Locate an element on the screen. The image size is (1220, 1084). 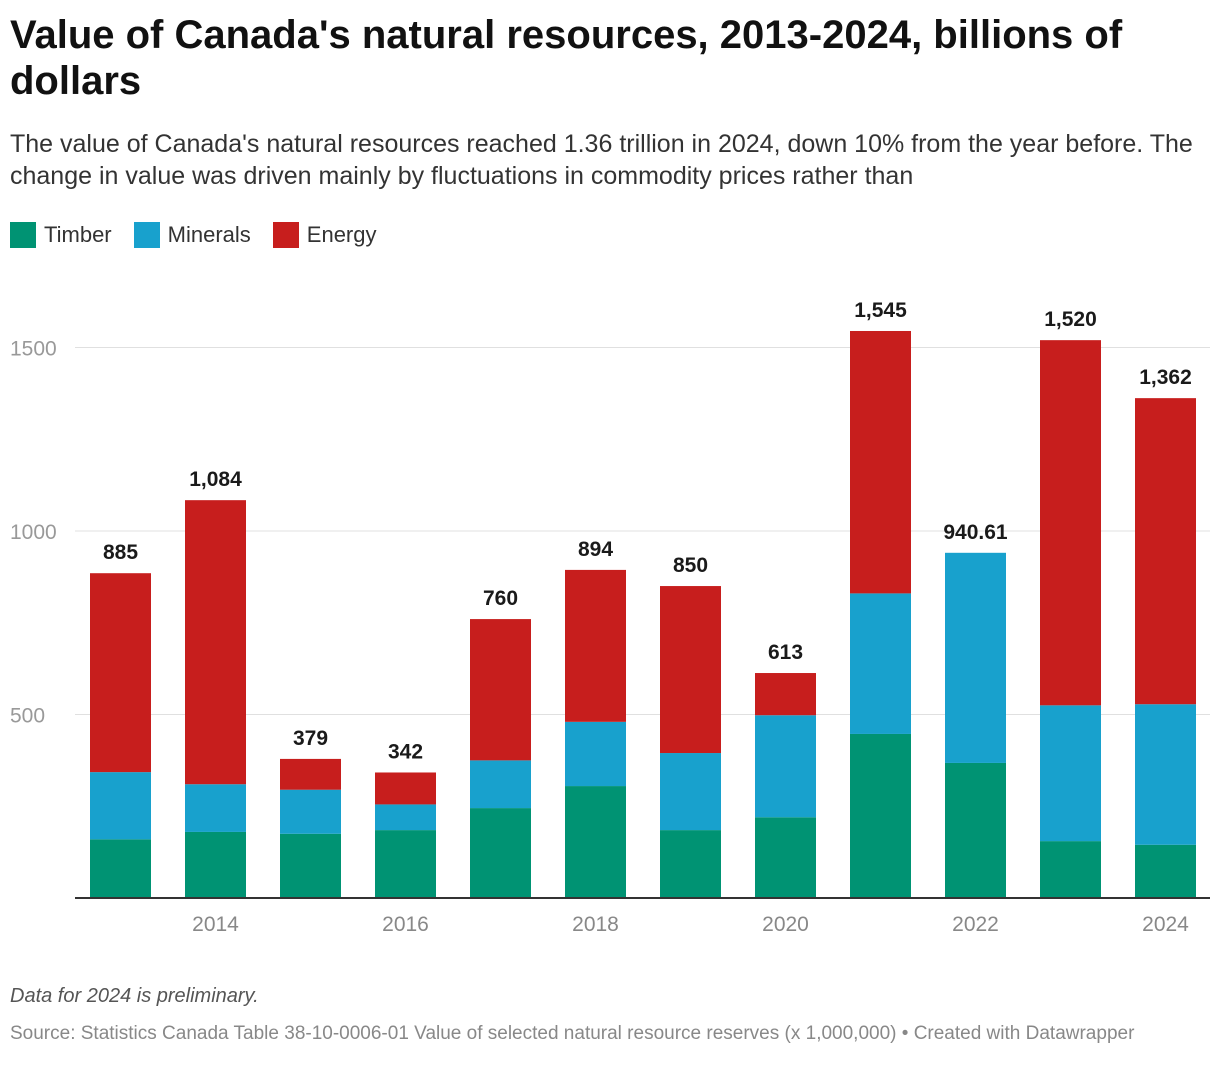
bar-energy-2015 is located at coordinates (310, 774).